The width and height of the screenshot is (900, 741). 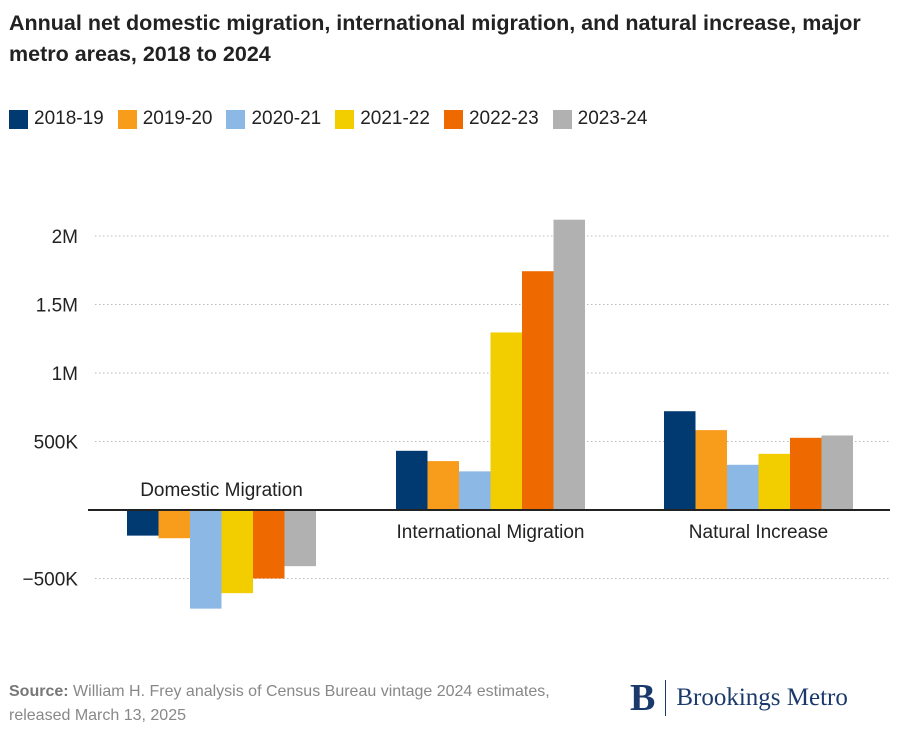 What do you see at coordinates (69, 118) in the screenshot?
I see `legend-label: 2018-19` at bounding box center [69, 118].